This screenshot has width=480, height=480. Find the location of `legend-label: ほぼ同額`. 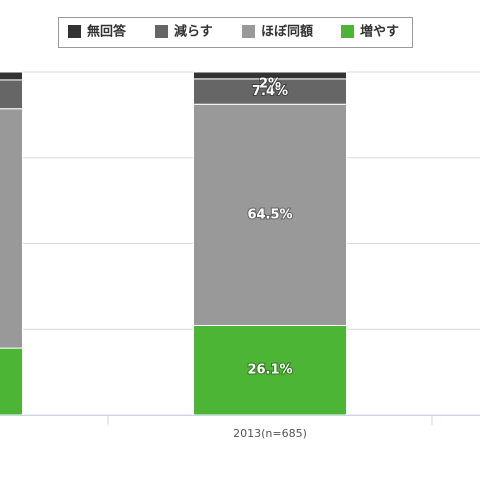

legend-label: ほぼ同額 is located at coordinates (287, 32).